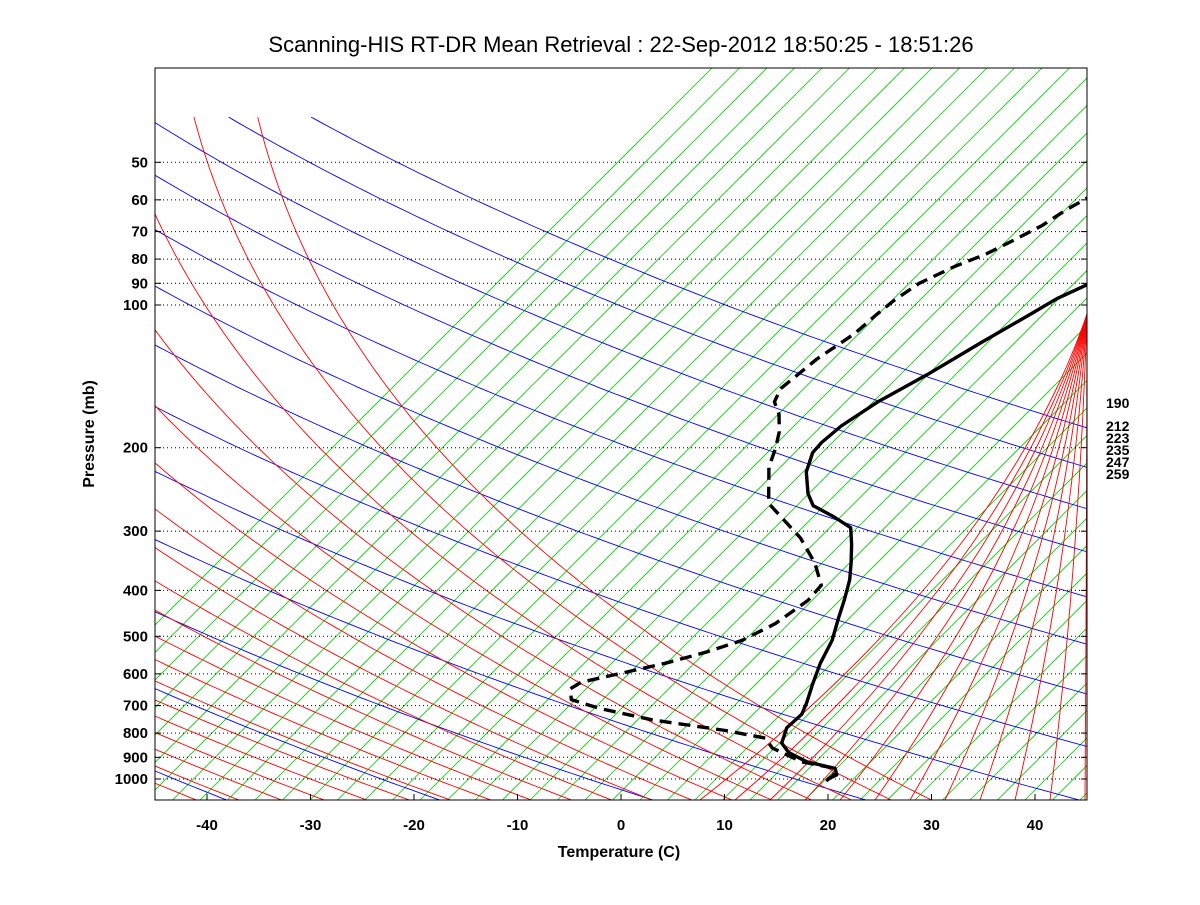  What do you see at coordinates (139, 162) in the screenshot?
I see `y-tick-label-50: 50` at bounding box center [139, 162].